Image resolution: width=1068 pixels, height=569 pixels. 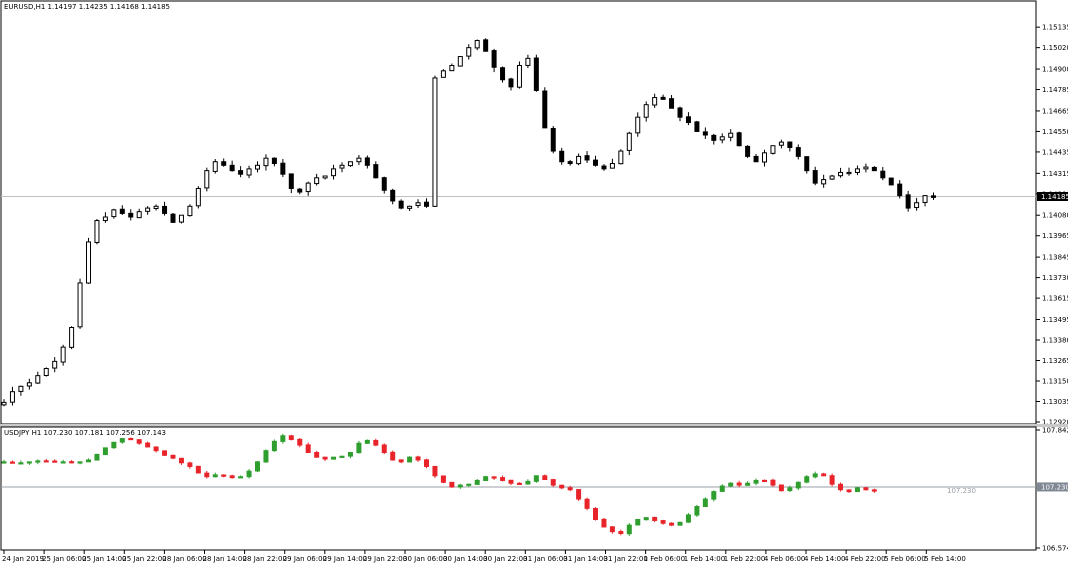 I want to click on eurusd-y-tick-label: 1.13495, so click(x=1055, y=320).